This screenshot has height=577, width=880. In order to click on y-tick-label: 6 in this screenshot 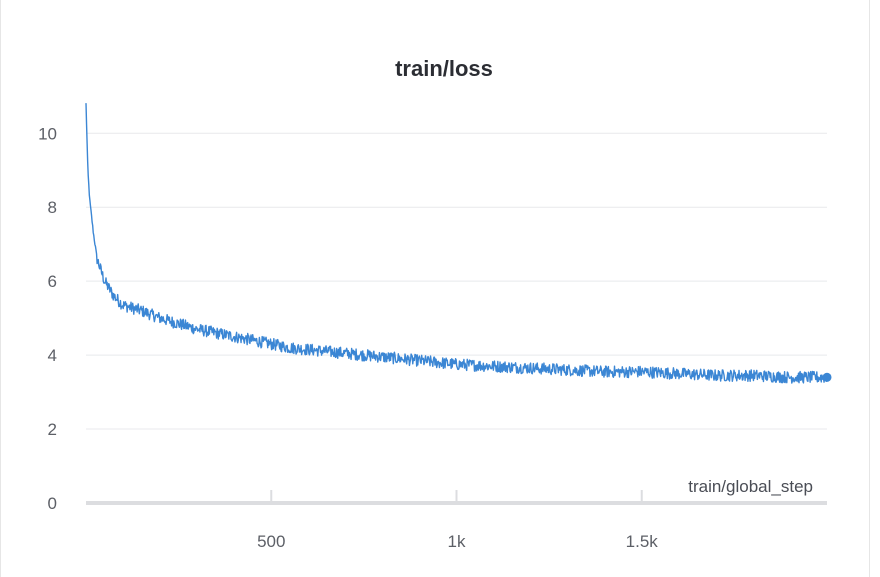, I will do `click(52, 281)`.